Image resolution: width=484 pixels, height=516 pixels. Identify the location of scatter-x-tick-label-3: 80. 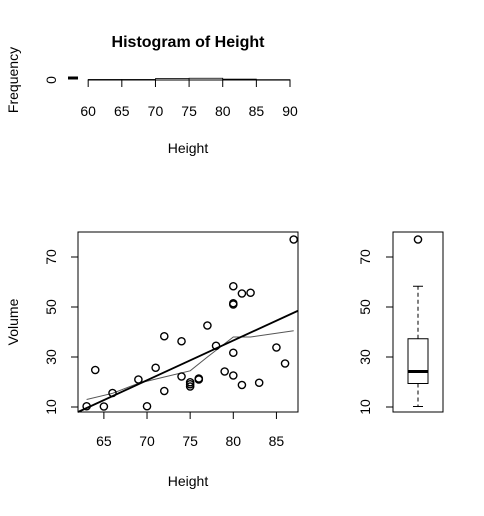
(234, 441).